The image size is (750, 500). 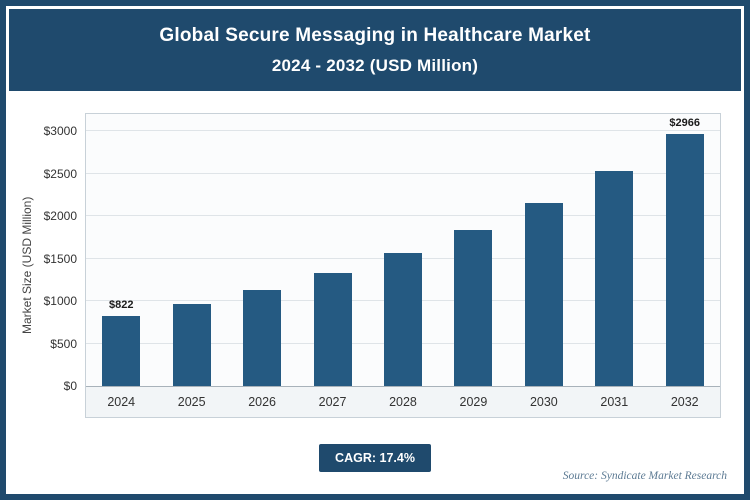 What do you see at coordinates (332, 259) in the screenshot?
I see `bar-slot-2027` at bounding box center [332, 259].